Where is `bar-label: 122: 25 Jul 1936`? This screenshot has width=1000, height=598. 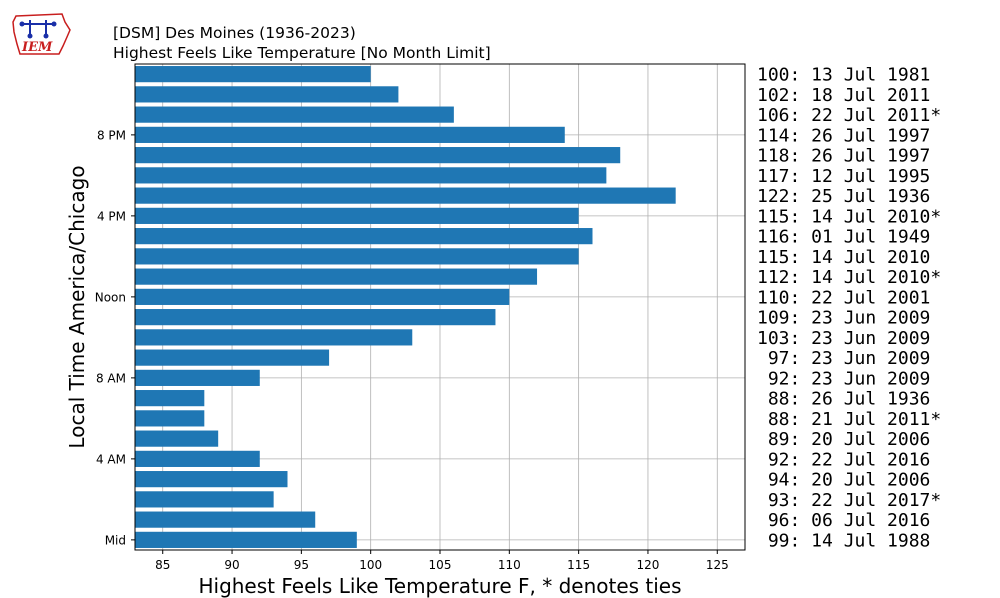
bar-label: 122: 25 Jul 1936 is located at coordinates (843, 196).